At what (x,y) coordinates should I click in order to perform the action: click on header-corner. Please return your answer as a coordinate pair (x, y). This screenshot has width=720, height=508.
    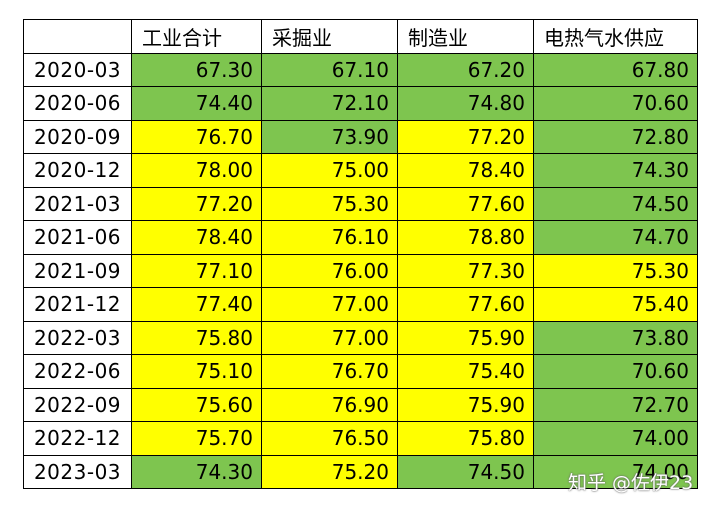
    Looking at the image, I should click on (77, 36).